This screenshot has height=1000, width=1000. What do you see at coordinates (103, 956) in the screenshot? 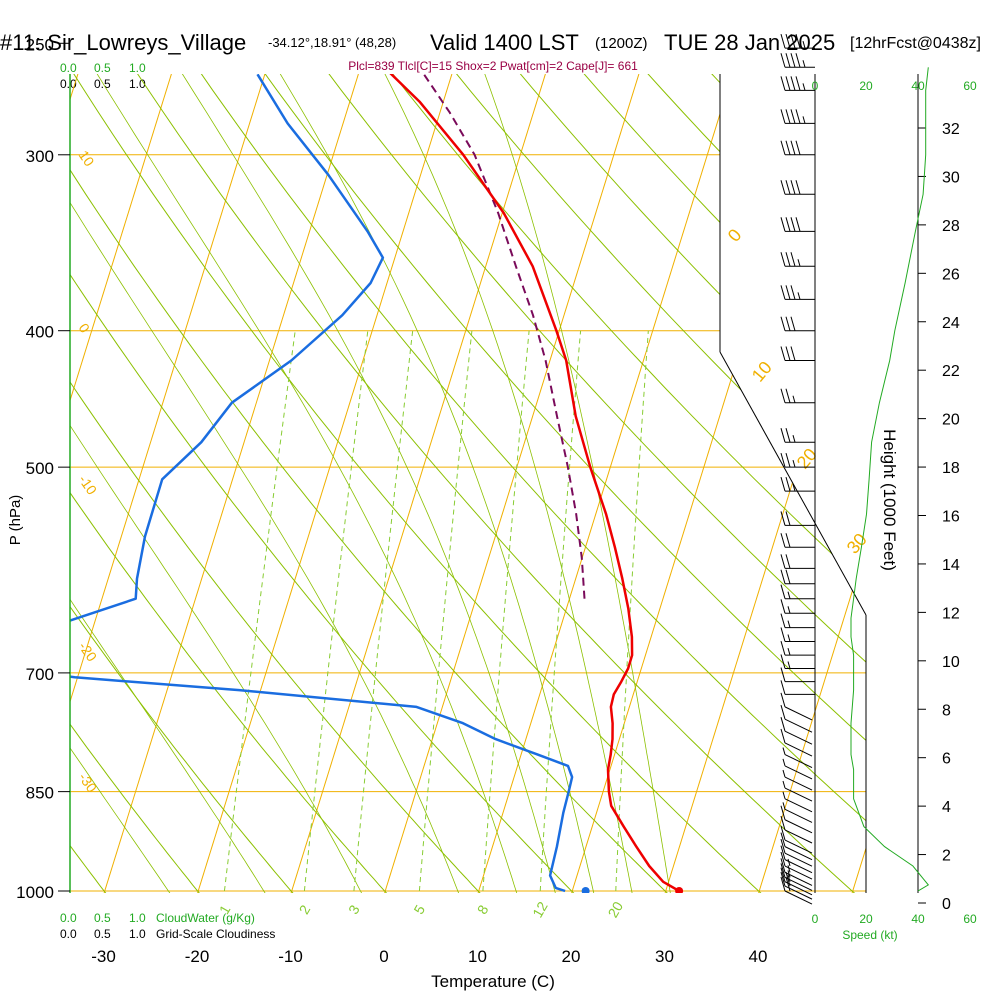
I see `temperature-tick-label: -30` at bounding box center [103, 956].